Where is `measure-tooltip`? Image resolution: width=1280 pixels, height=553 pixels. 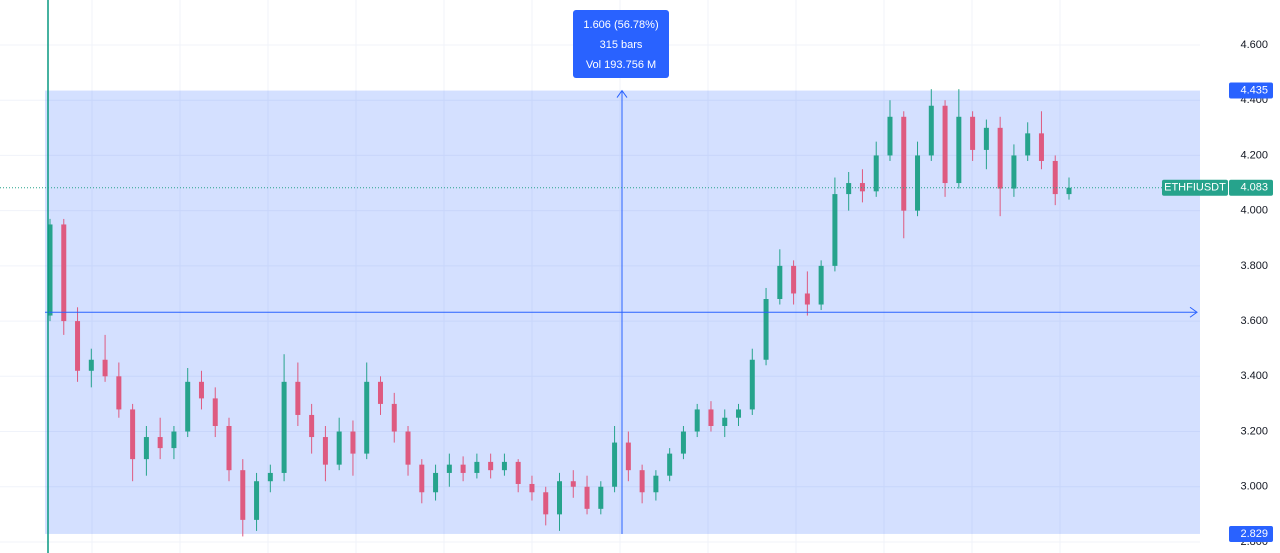 measure-tooltip is located at coordinates (621, 44).